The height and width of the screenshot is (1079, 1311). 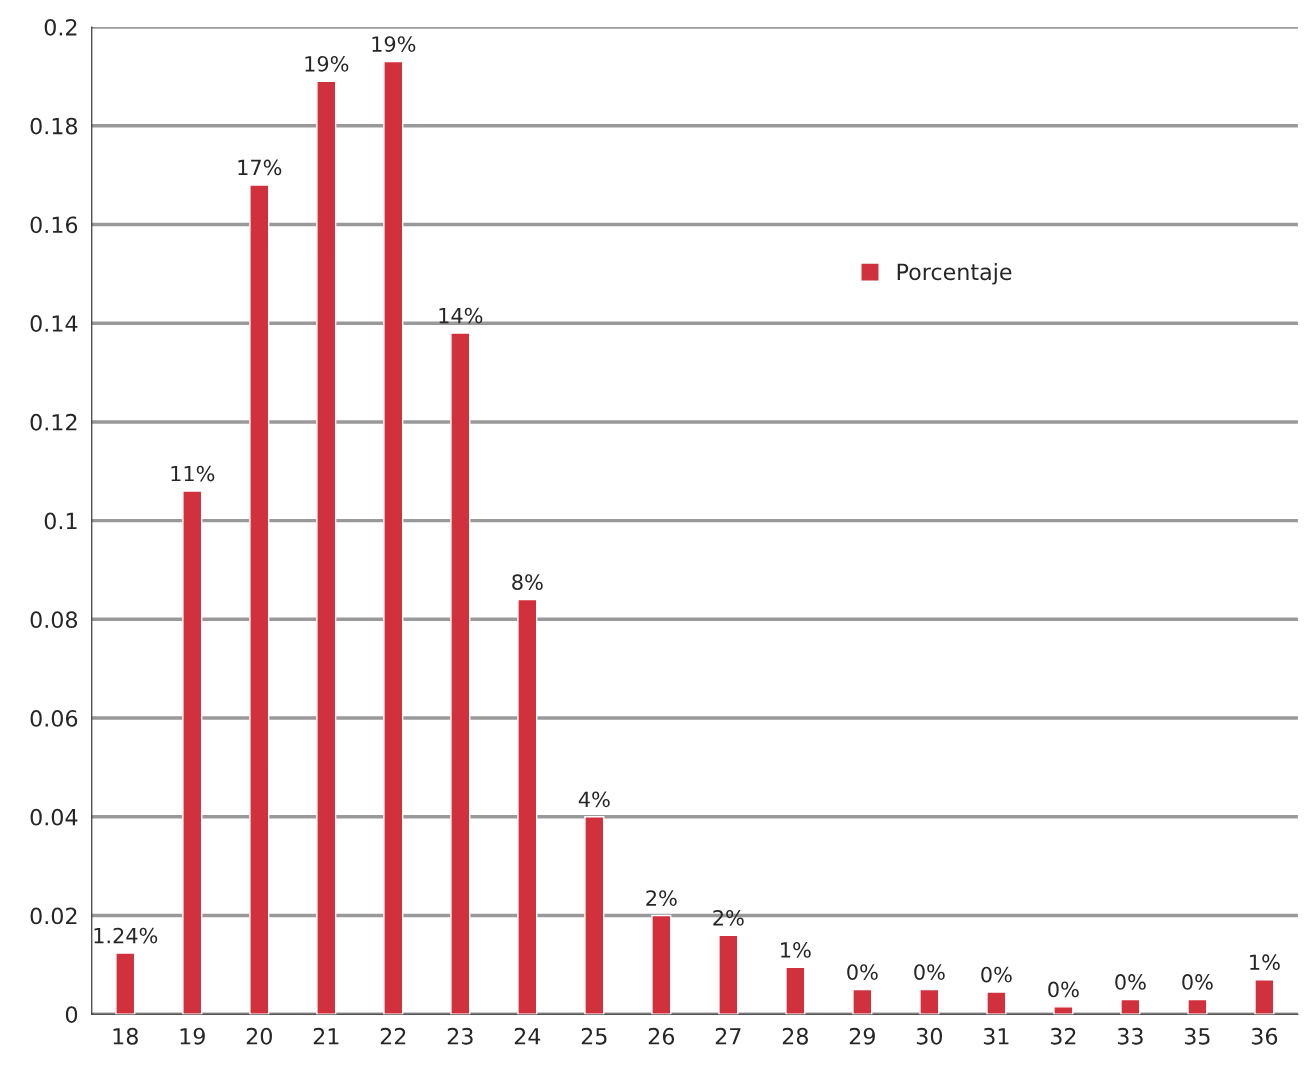 I want to click on x-tick-label: 23, so click(x=460, y=1036).